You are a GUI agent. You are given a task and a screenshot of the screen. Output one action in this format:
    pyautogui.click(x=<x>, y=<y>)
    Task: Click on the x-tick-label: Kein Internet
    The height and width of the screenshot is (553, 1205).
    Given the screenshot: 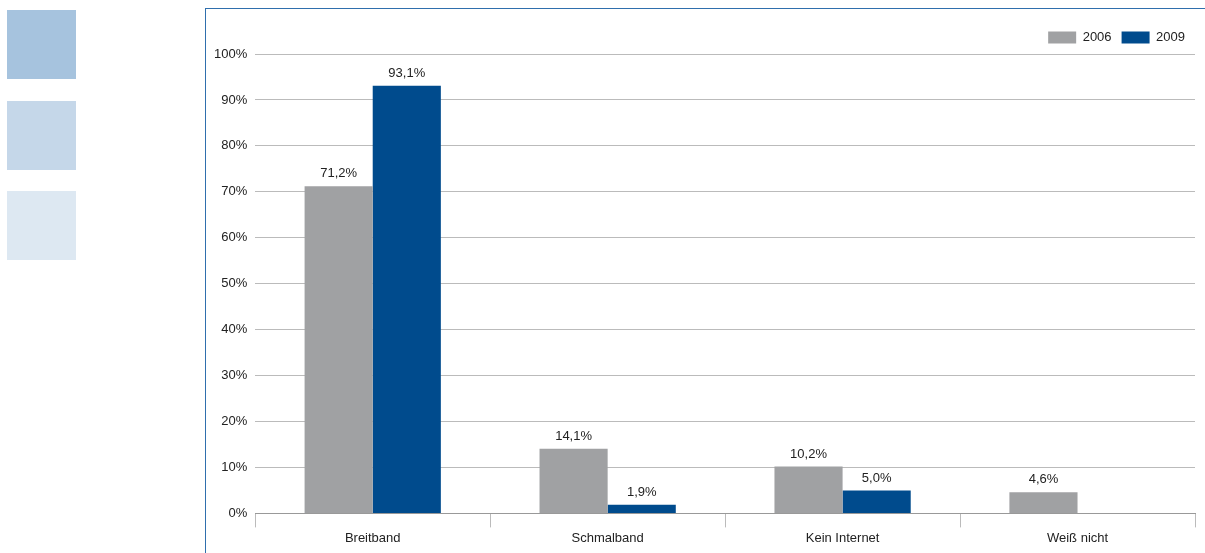 What is the action you would take?
    pyautogui.click(x=842, y=537)
    